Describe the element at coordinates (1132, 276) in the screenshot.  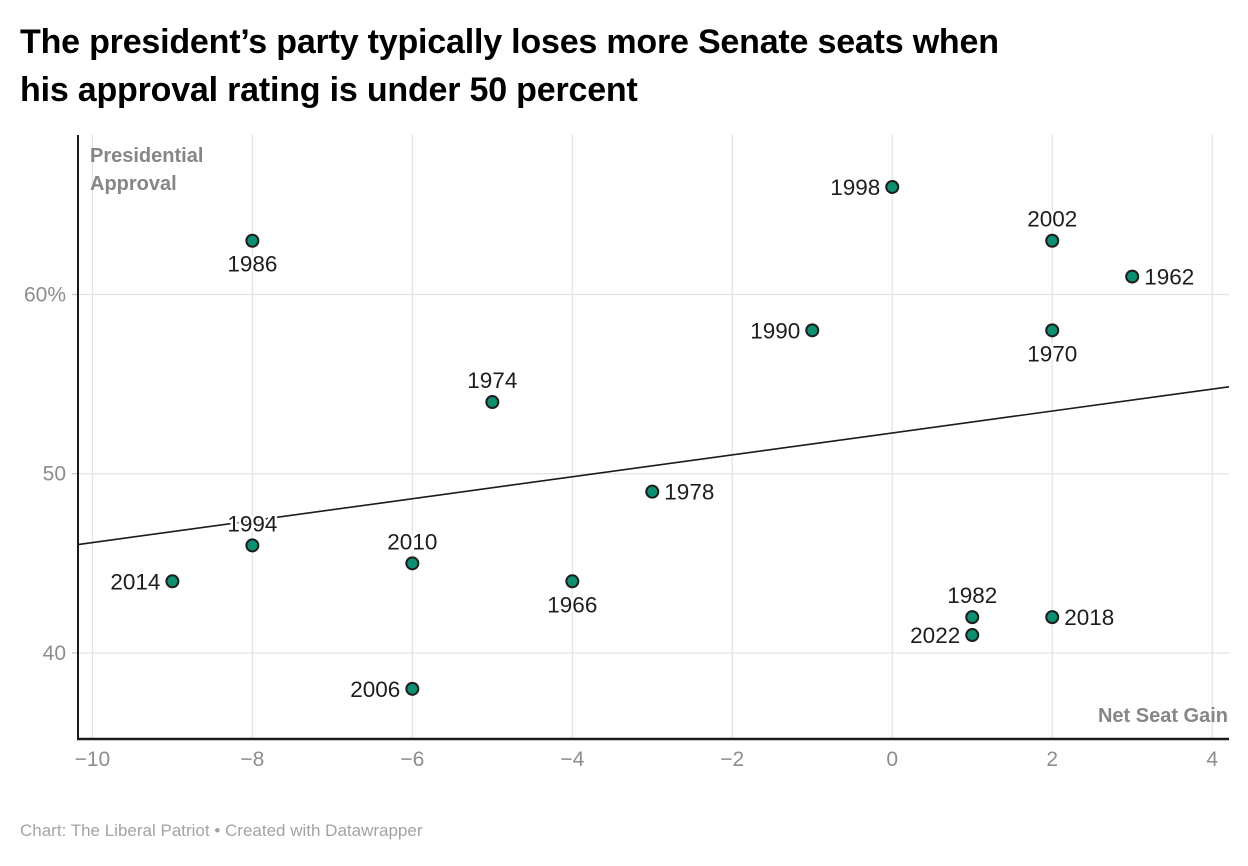
I see `data-point-1962` at that location.